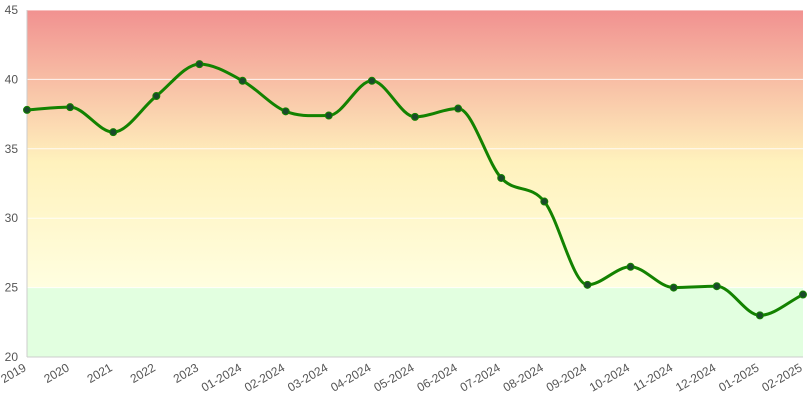 The height and width of the screenshot is (405, 811). What do you see at coordinates (186, 373) in the screenshot?
I see `x-tick-label: 2023` at bounding box center [186, 373].